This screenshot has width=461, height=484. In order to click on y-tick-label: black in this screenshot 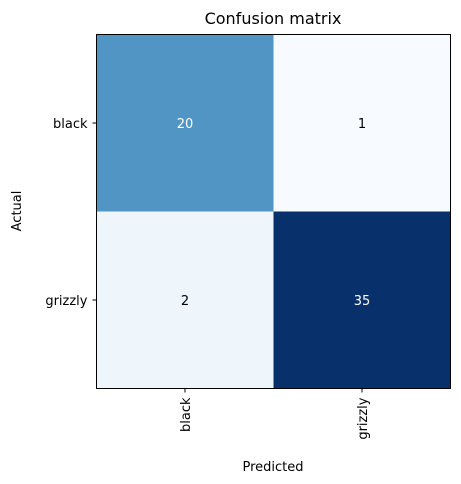, I will do `click(70, 124)`.